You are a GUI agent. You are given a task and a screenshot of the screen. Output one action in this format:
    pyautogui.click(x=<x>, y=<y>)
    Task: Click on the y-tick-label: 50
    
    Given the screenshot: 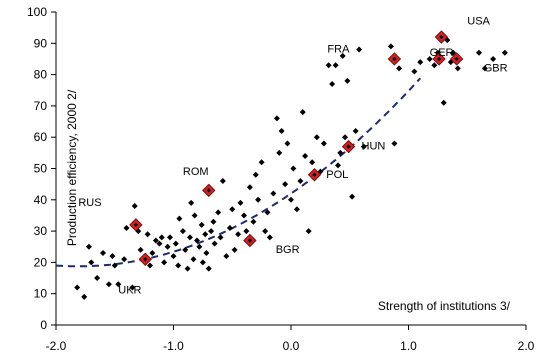 What is the action you would take?
    pyautogui.click(x=41, y=169)
    